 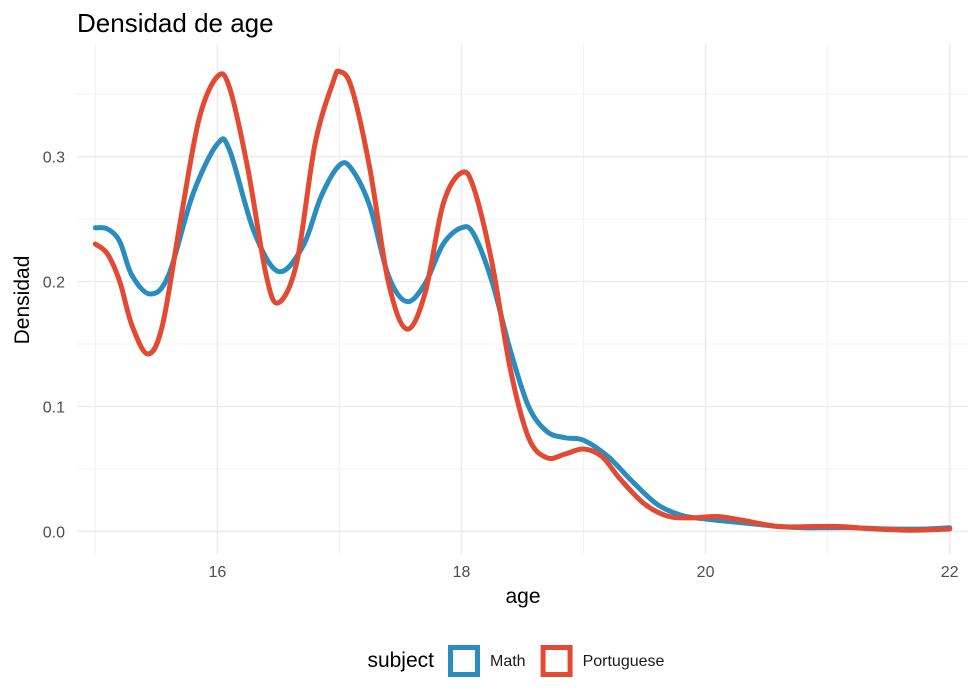 I want to click on chart-title: Densidad de age, so click(x=175, y=23).